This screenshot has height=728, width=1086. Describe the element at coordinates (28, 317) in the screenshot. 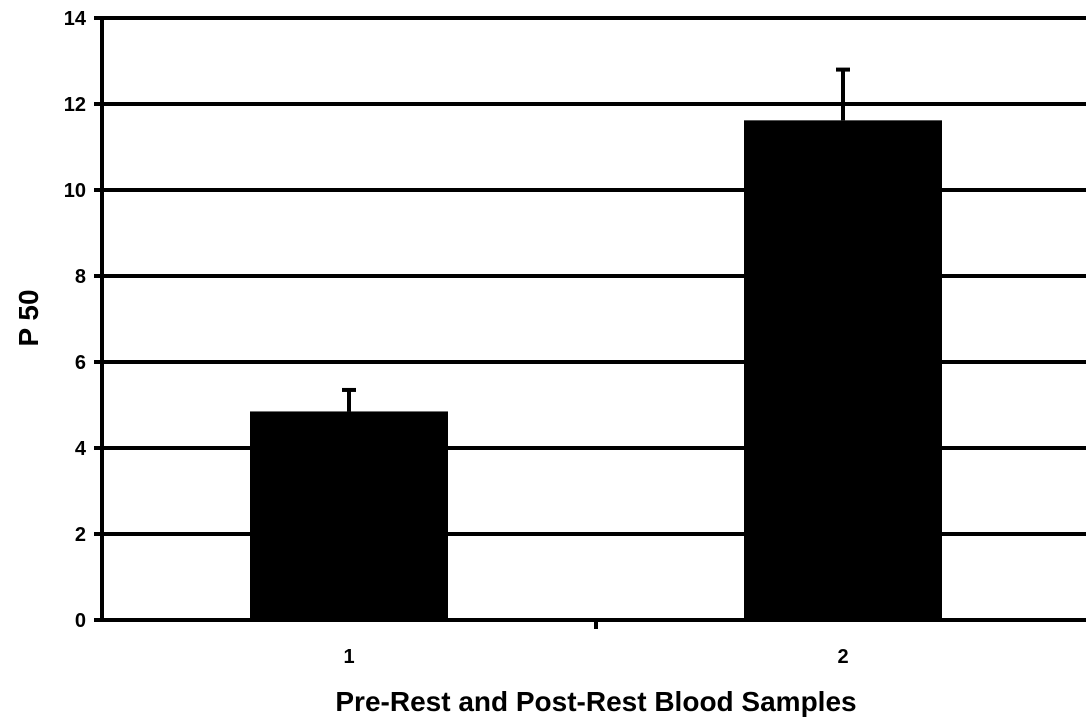

I see `y-axis-title: P 50` at that location.